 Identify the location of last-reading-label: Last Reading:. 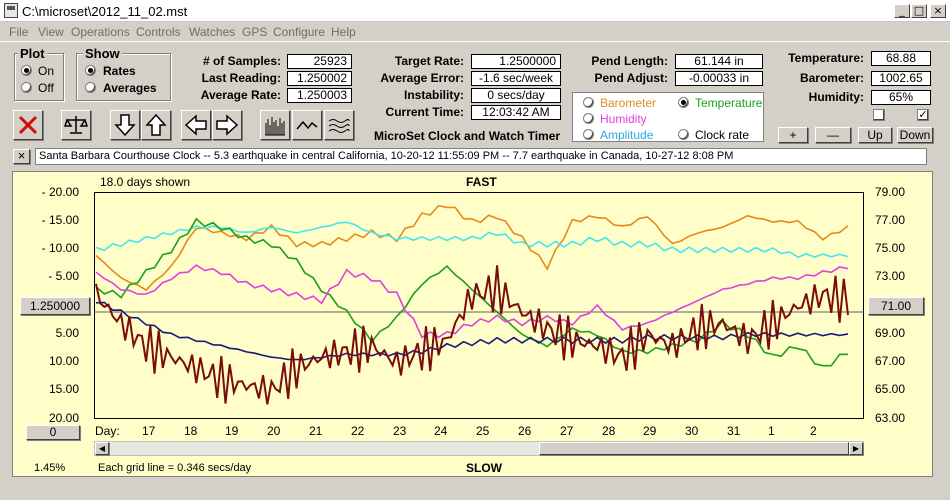
(241, 78).